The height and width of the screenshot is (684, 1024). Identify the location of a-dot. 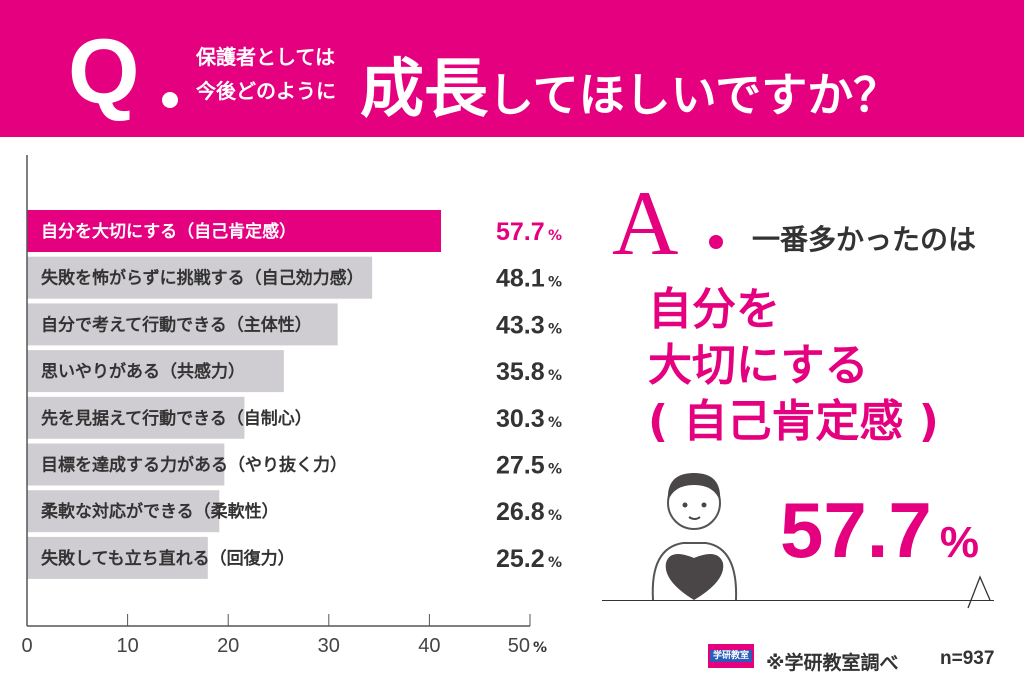
(716, 242).